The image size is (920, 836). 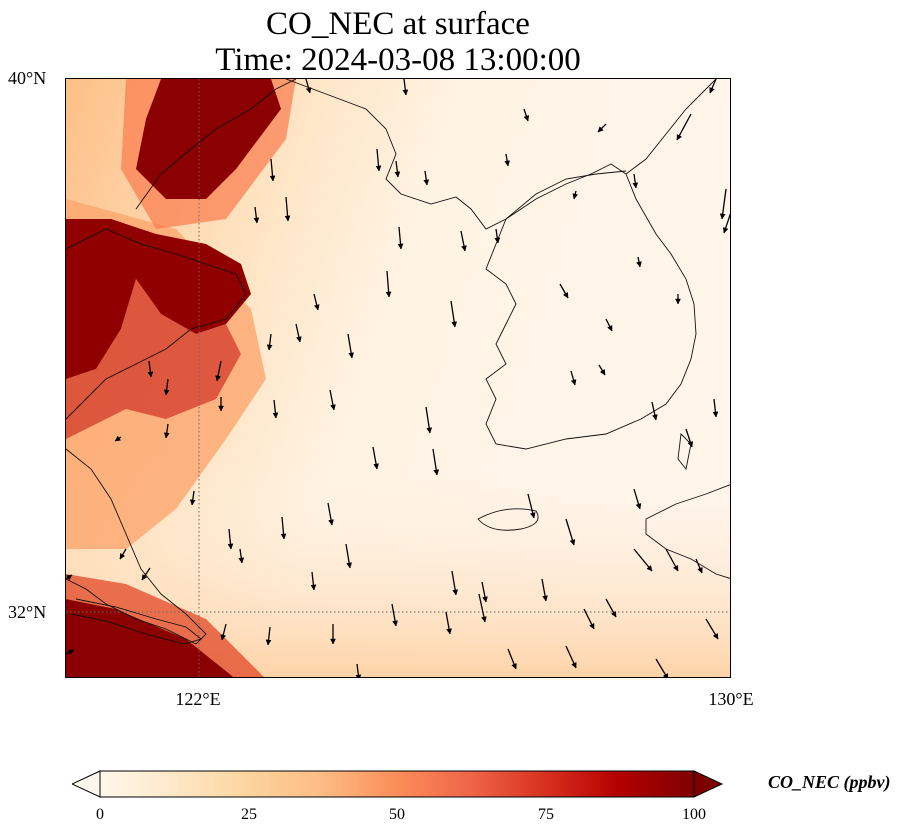 What do you see at coordinates (684, 452) in the screenshot?
I see `coastline-tsushima` at bounding box center [684, 452].